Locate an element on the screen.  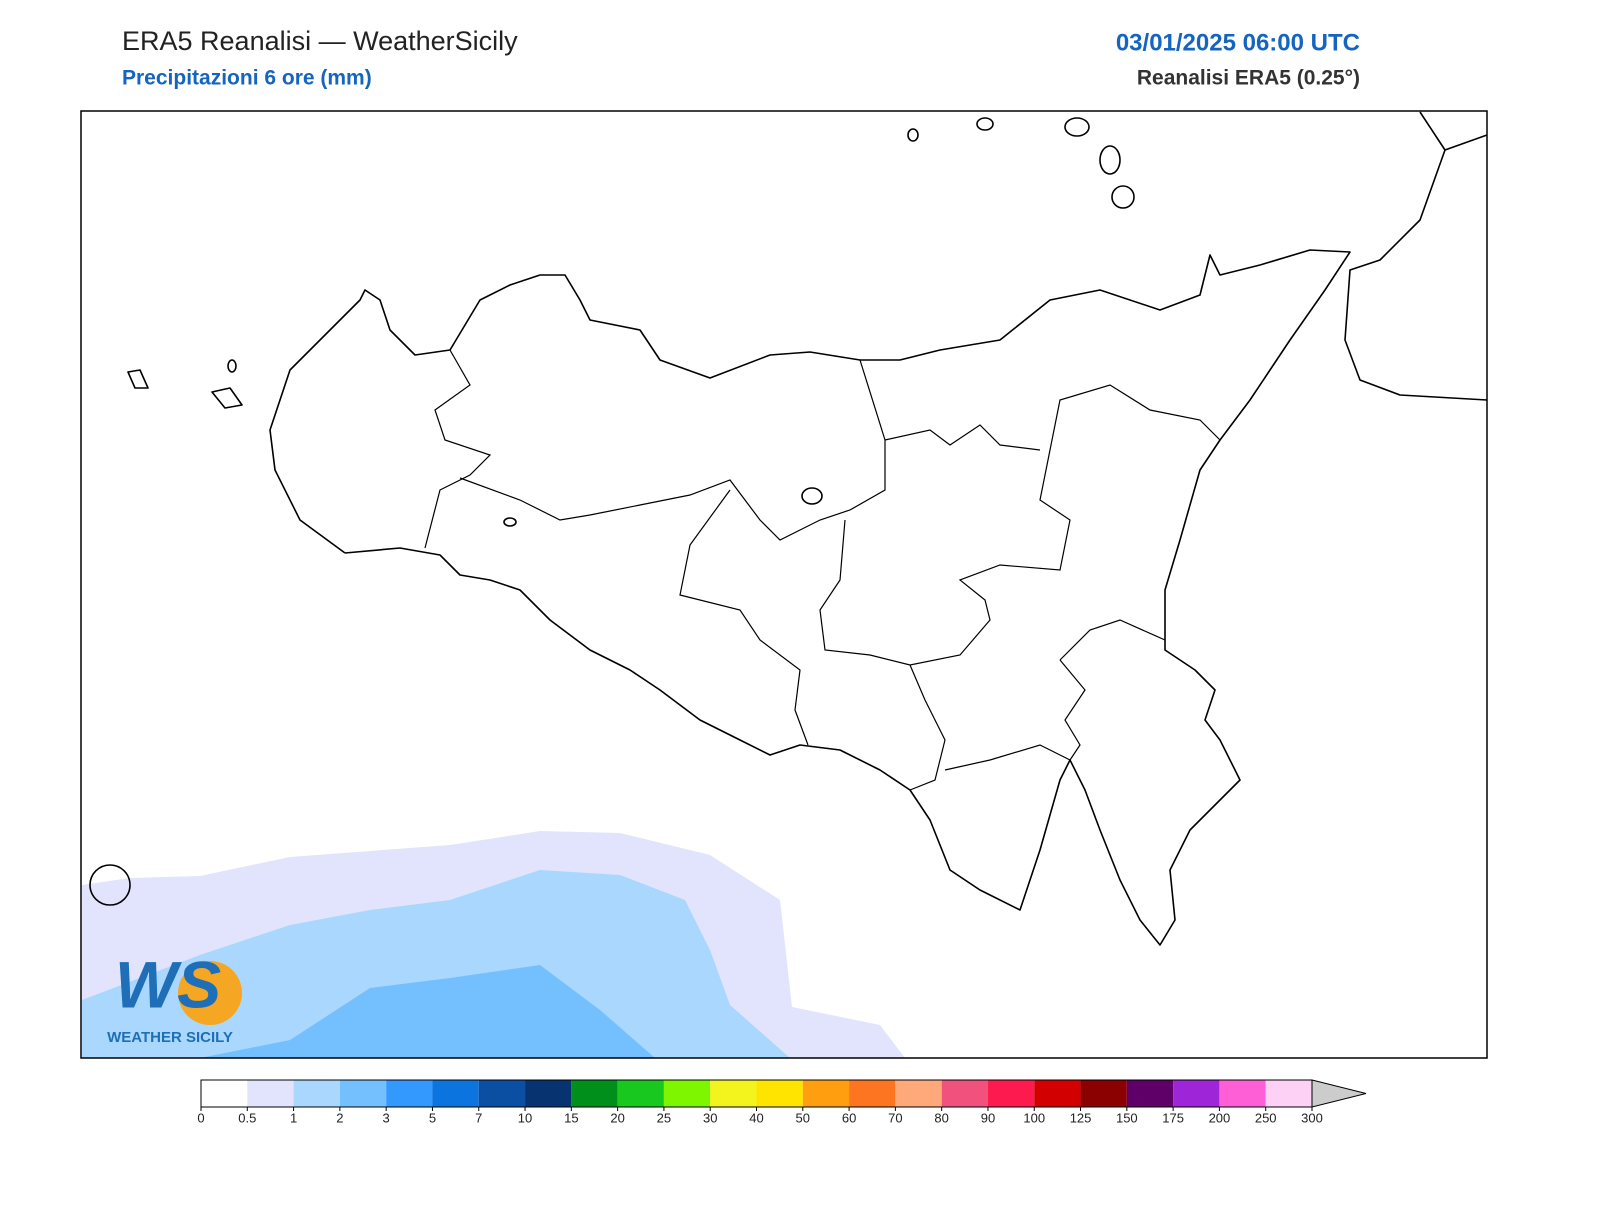
colorbar-tick-label: 40 is located at coordinates (756, 1117).